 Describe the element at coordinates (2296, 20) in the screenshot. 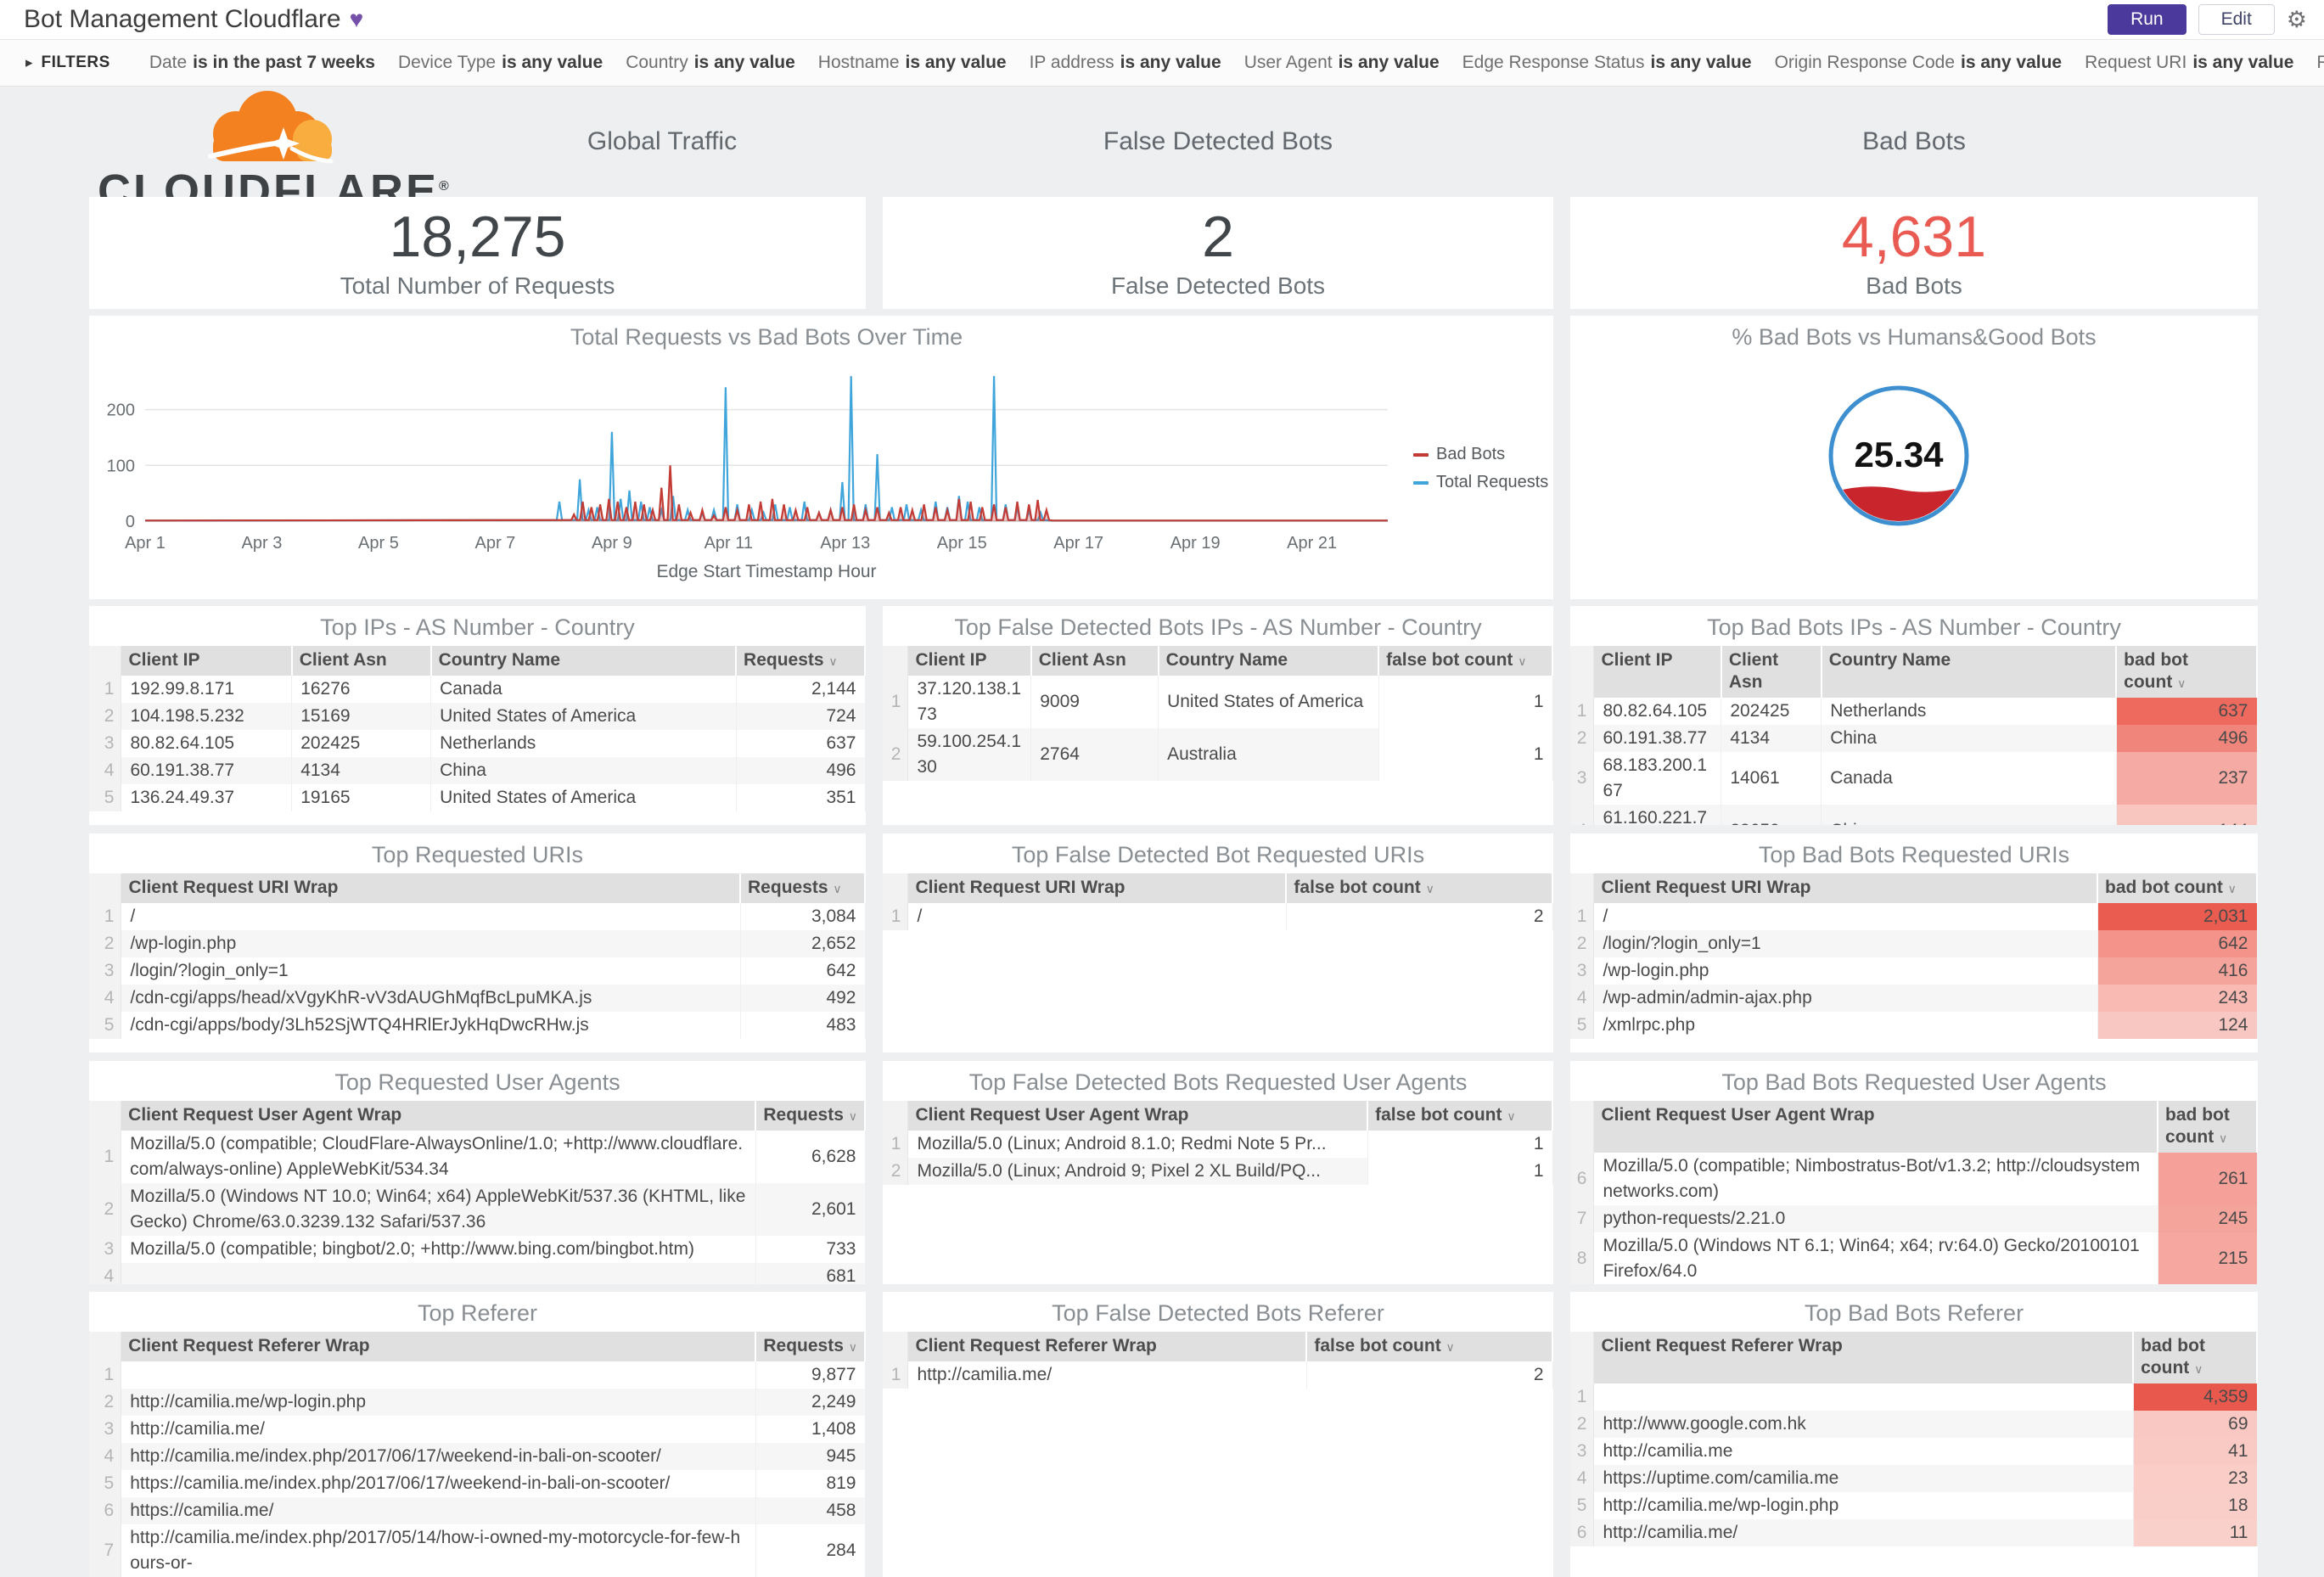

I see `gear-icon: ⚙` at that location.